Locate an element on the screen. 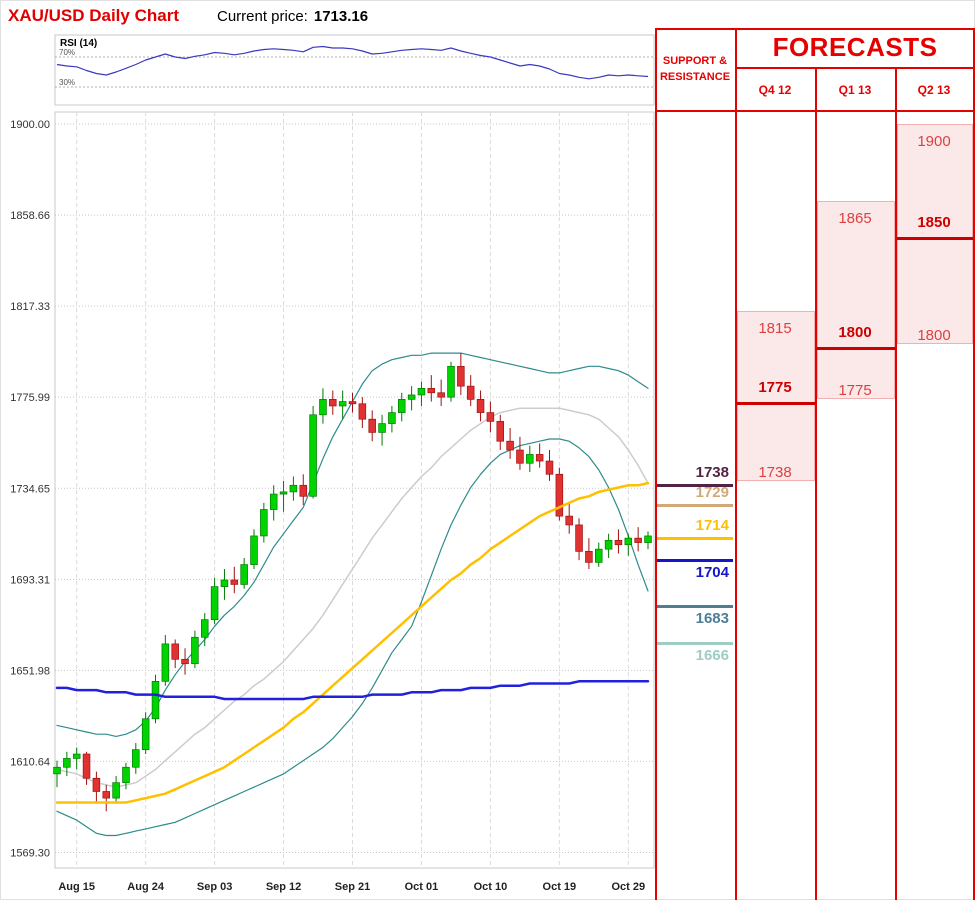 This screenshot has height=900, width=975. forecast-high: 1815 is located at coordinates (775, 329).